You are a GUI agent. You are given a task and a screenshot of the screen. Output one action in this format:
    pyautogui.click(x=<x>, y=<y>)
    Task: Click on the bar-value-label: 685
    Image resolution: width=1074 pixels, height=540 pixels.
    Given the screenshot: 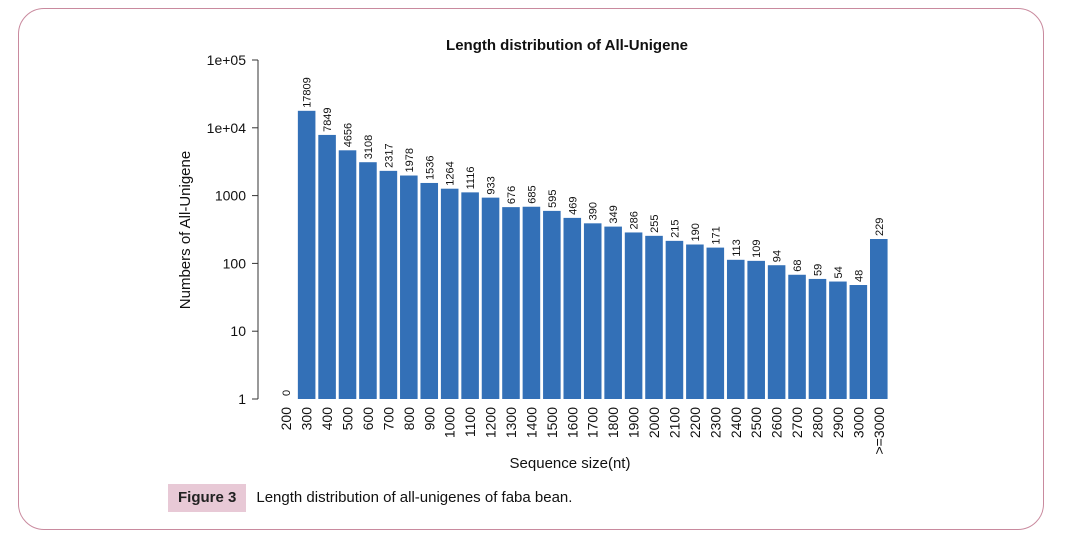 What is the action you would take?
    pyautogui.click(x=532, y=194)
    